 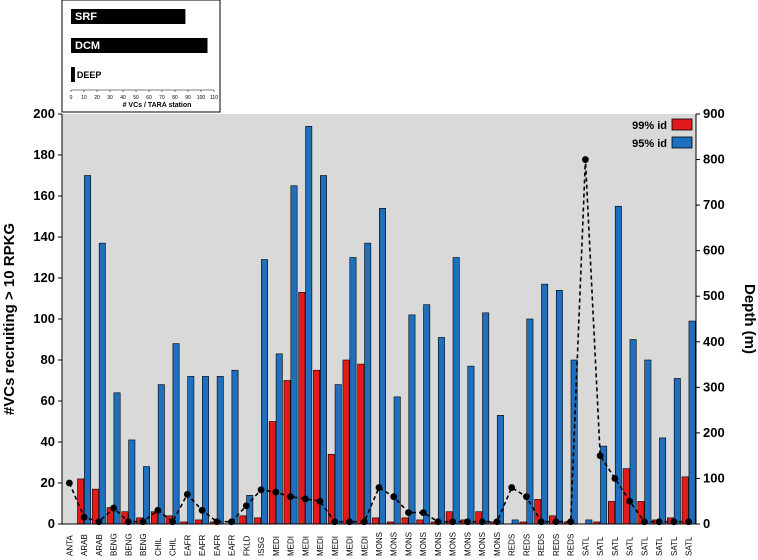 What do you see at coordinates (69, 545) in the screenshot?
I see `x-category-label-0: ANTA` at bounding box center [69, 545].